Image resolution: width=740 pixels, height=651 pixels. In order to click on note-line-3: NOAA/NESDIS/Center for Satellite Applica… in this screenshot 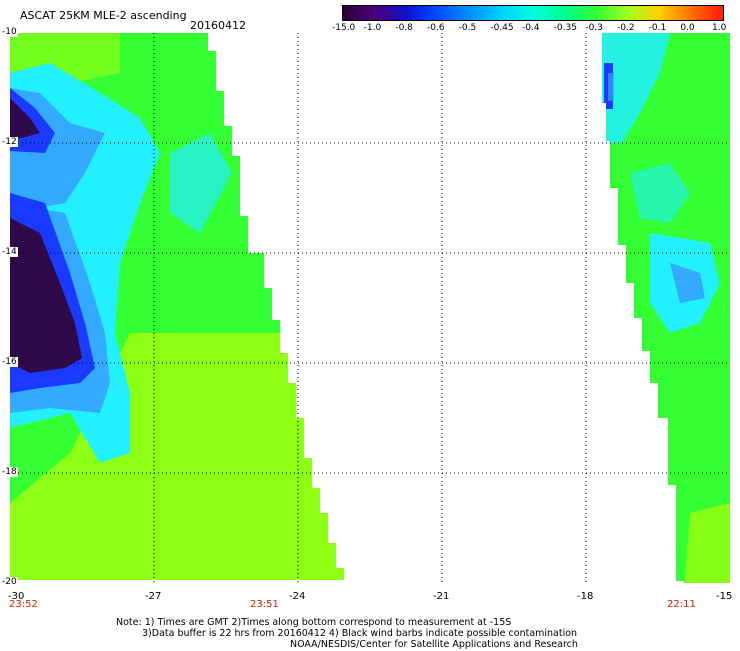, I will do `click(434, 644)`.